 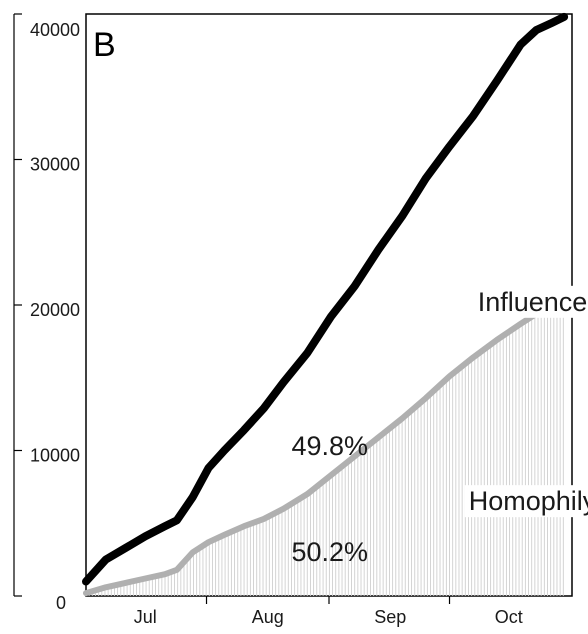 I want to click on y-tick-label: 0, so click(x=61, y=603).